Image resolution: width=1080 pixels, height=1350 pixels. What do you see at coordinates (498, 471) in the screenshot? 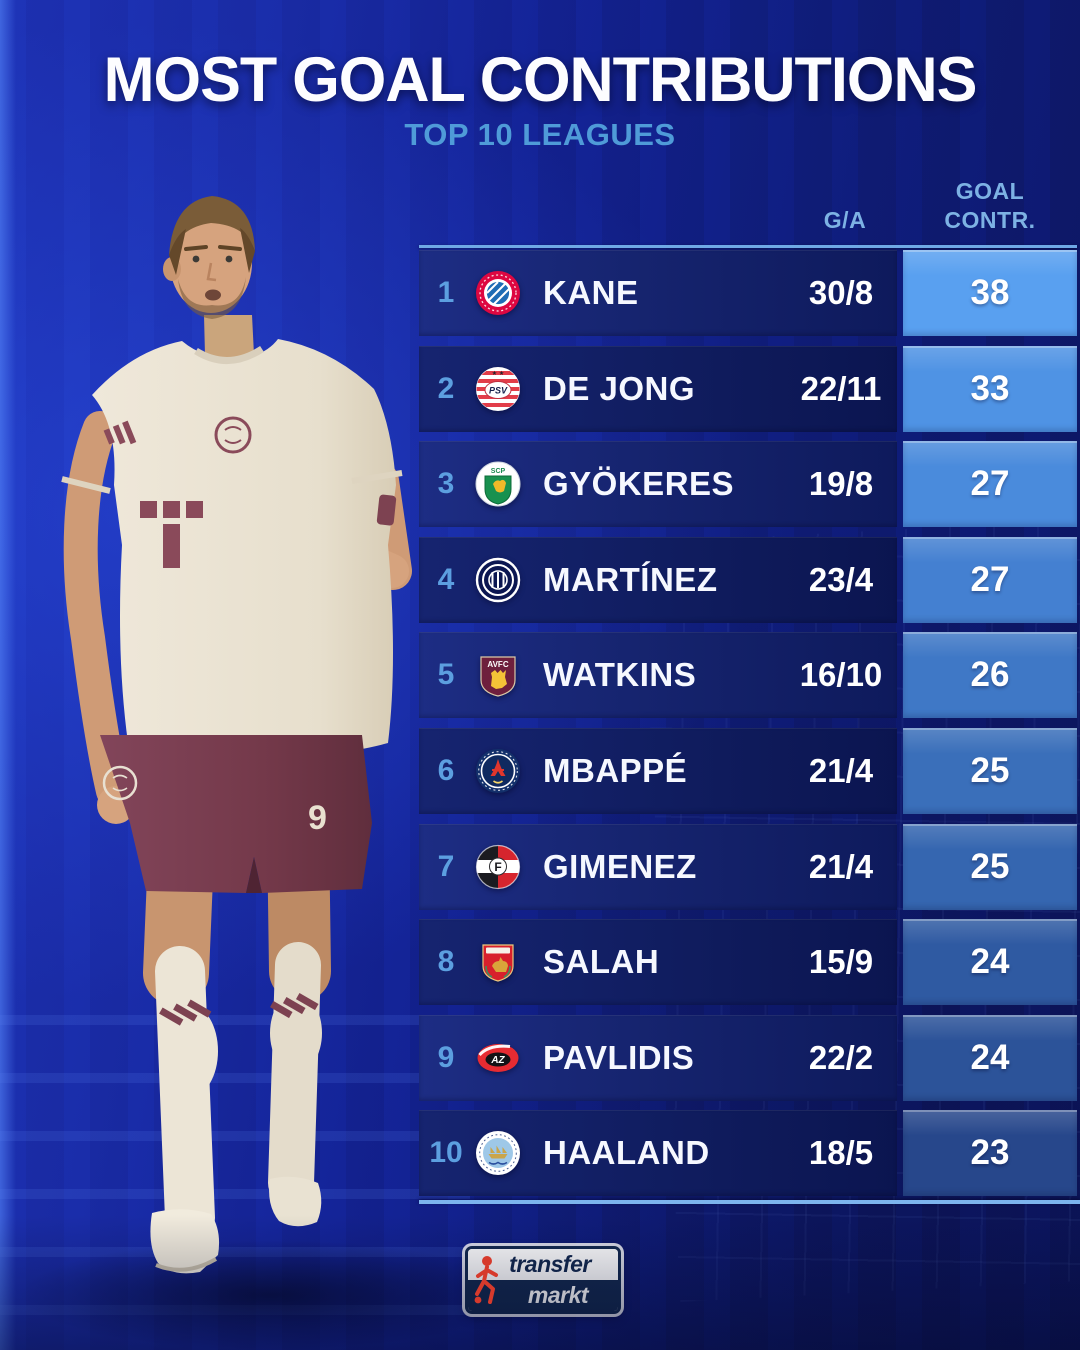
I see `svg-text: SCP` at bounding box center [498, 471].